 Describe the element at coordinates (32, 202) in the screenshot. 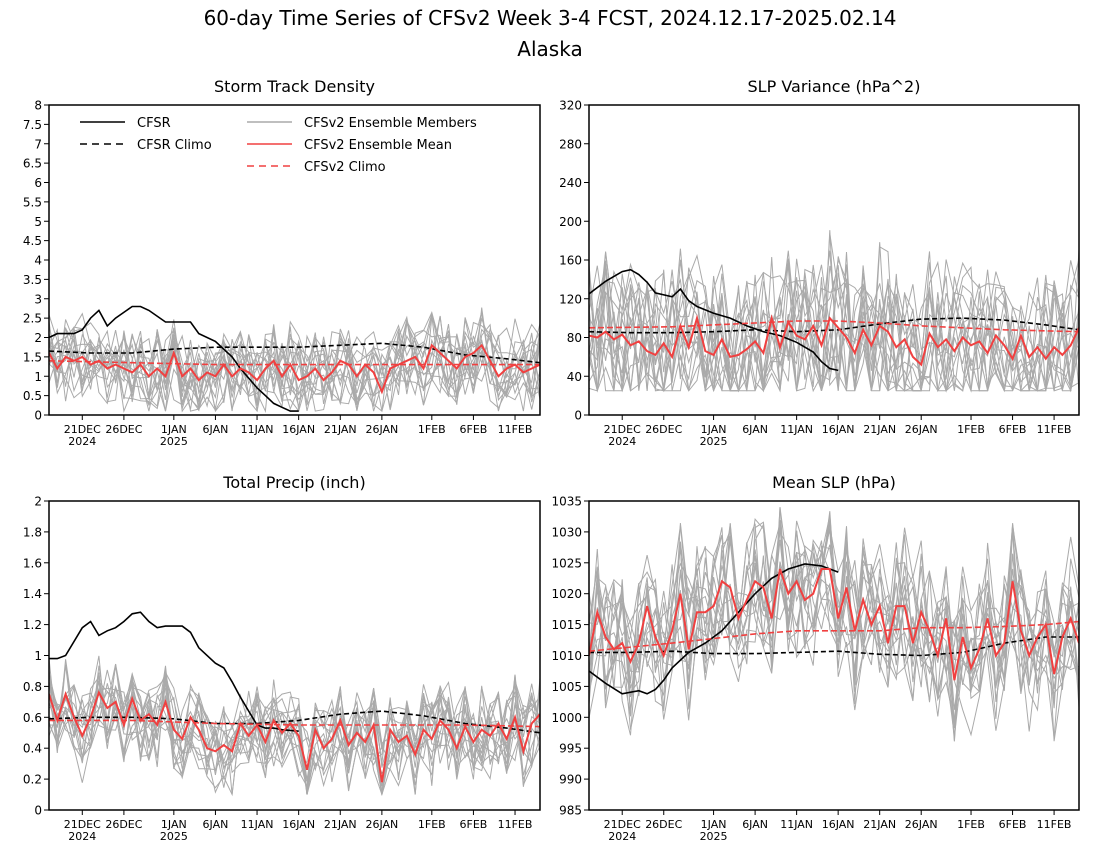

I see `y-tick-label: 5.5` at that location.